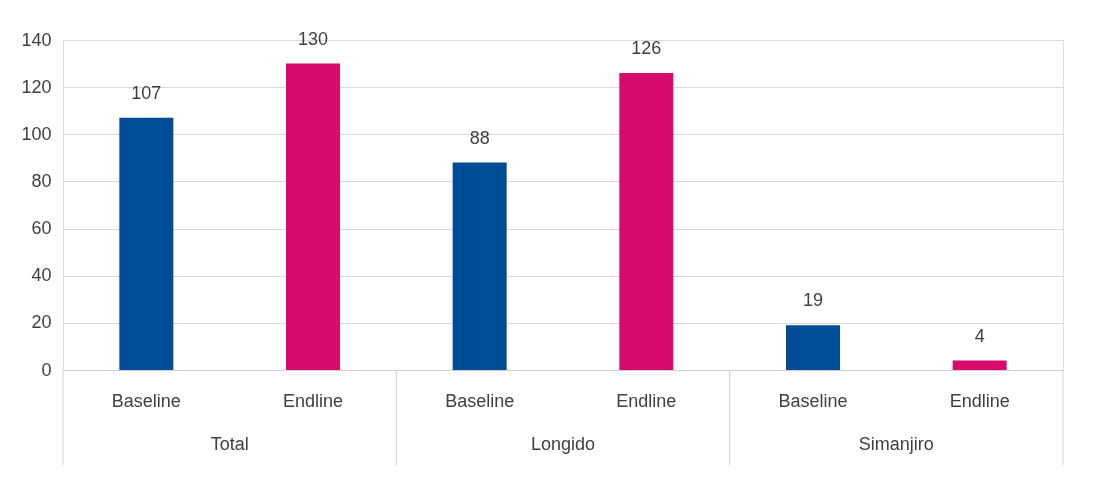 The image size is (1120, 495). Describe the element at coordinates (979, 335) in the screenshot. I see `data-label: 4` at that location.